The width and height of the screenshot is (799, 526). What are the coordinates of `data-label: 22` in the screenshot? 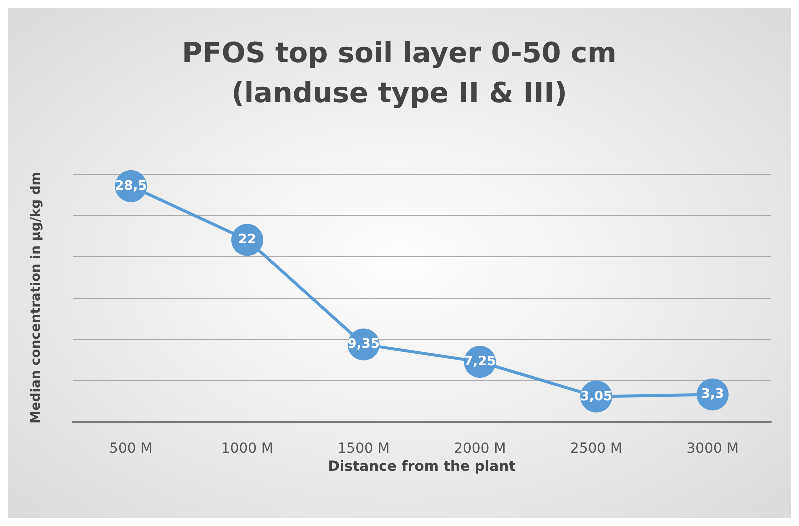 It's located at (247, 240).